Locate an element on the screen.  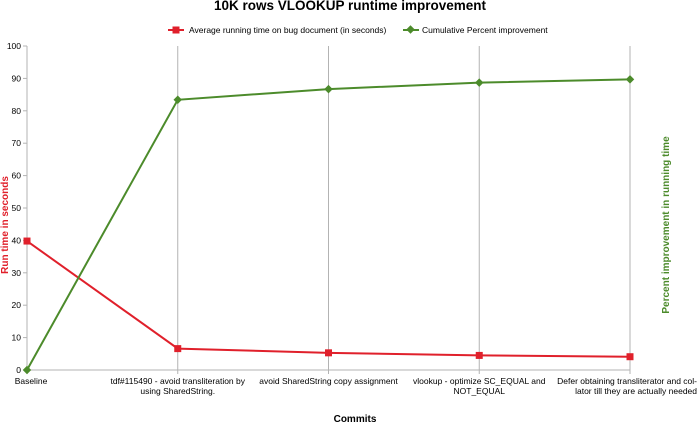
y-tick-label: 20 is located at coordinates (17, 305).